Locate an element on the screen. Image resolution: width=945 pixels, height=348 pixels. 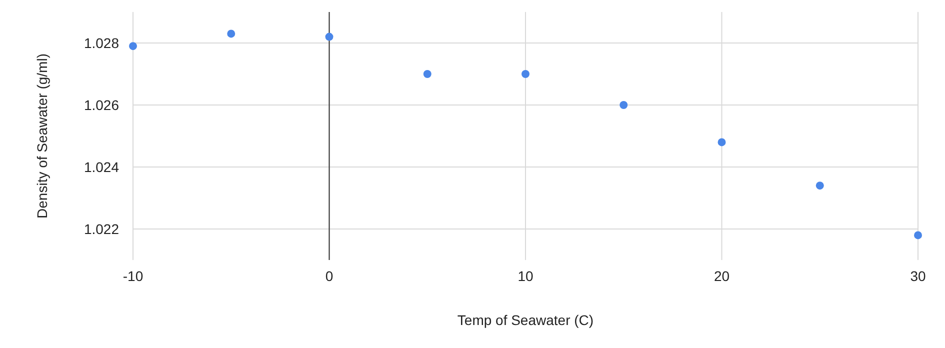
y-axis-title: Density of Seawater (g/ml) is located at coordinates (42, 136).